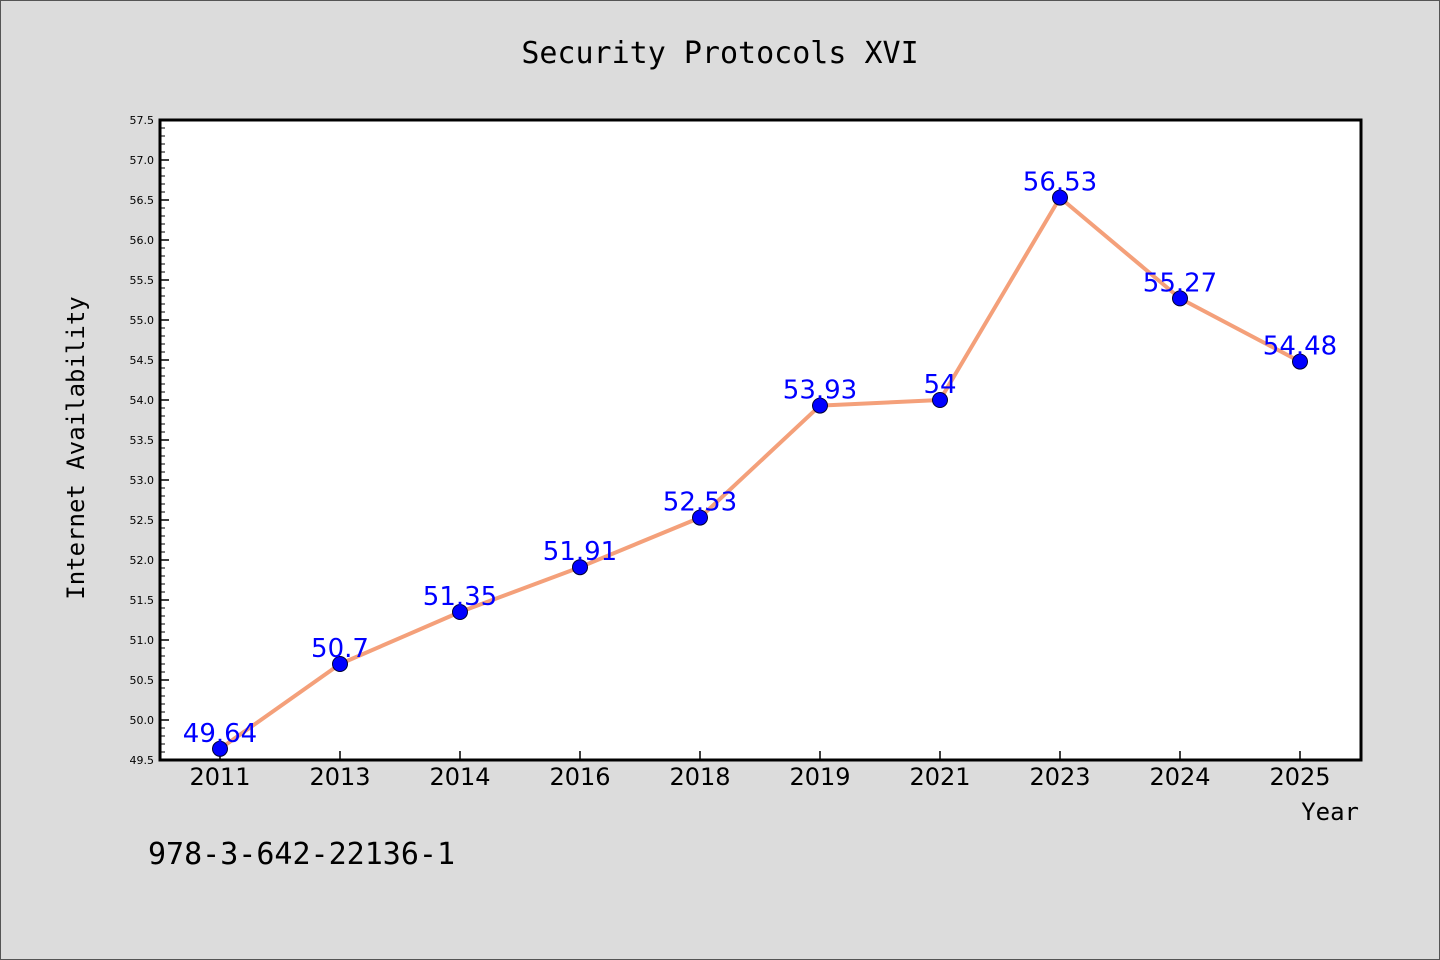  Describe the element at coordinates (1180, 283) in the screenshot. I see `data-label: 55.27` at that location.